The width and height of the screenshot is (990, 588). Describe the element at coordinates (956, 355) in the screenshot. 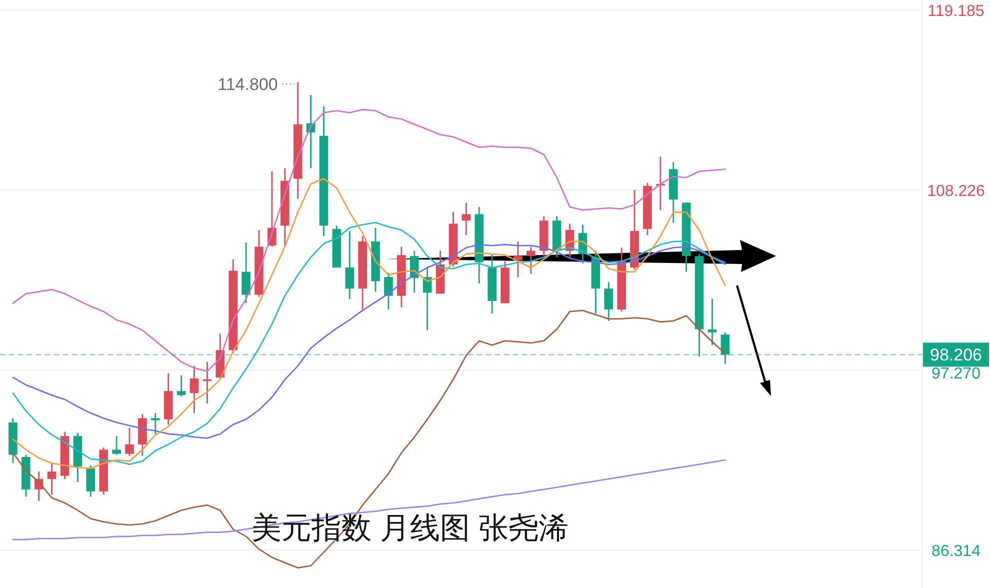

I see `ref-line-label: 98.206` at that location.